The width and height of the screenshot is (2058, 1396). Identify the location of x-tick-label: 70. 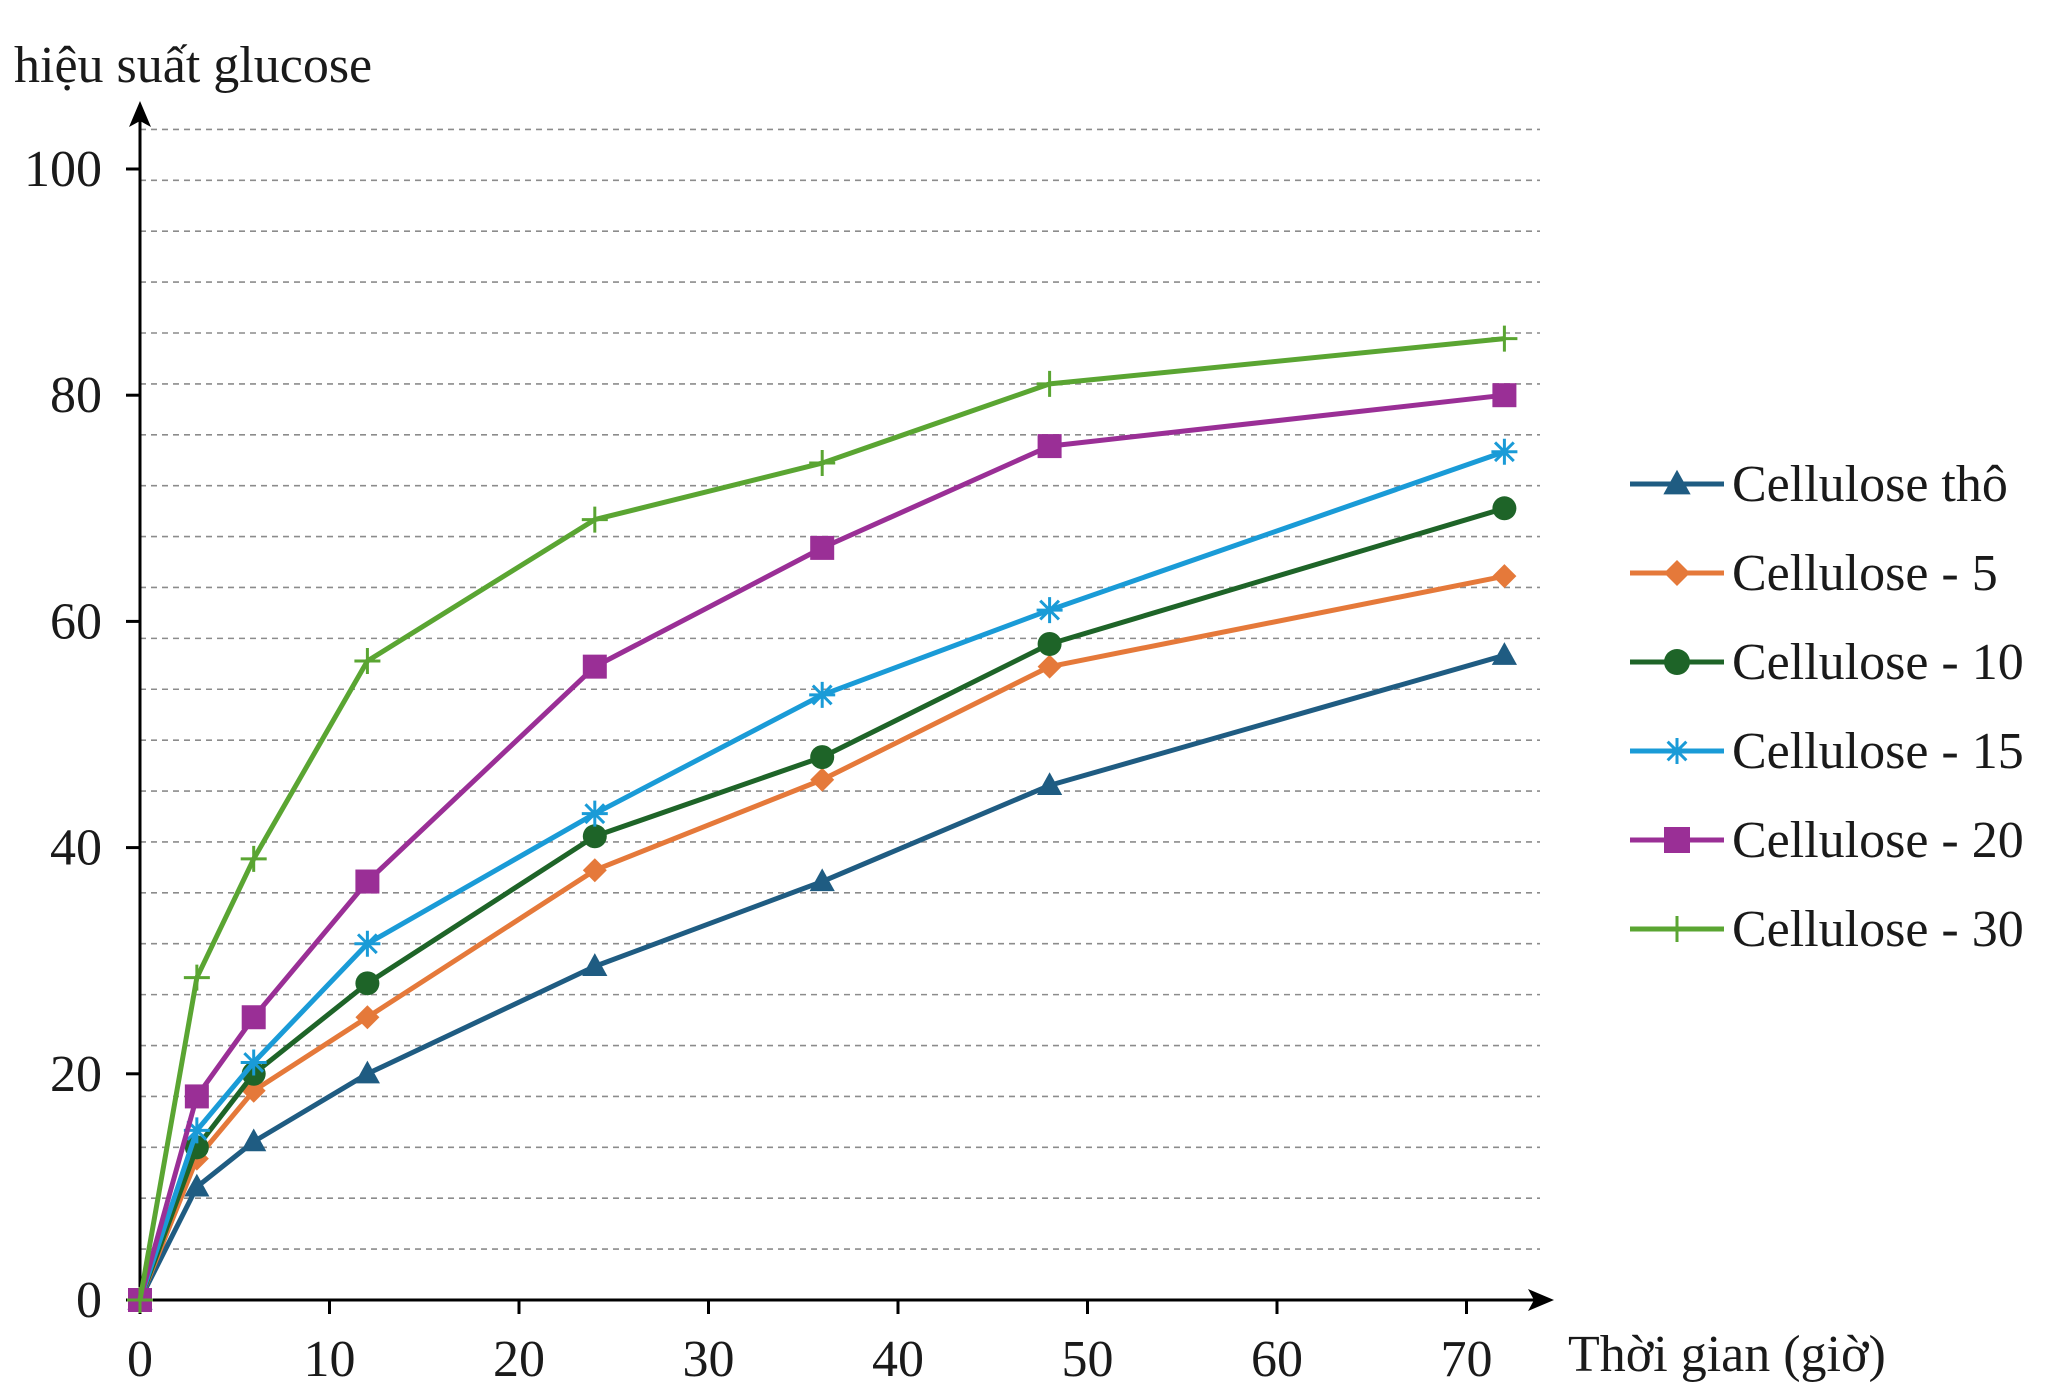
(1467, 1359).